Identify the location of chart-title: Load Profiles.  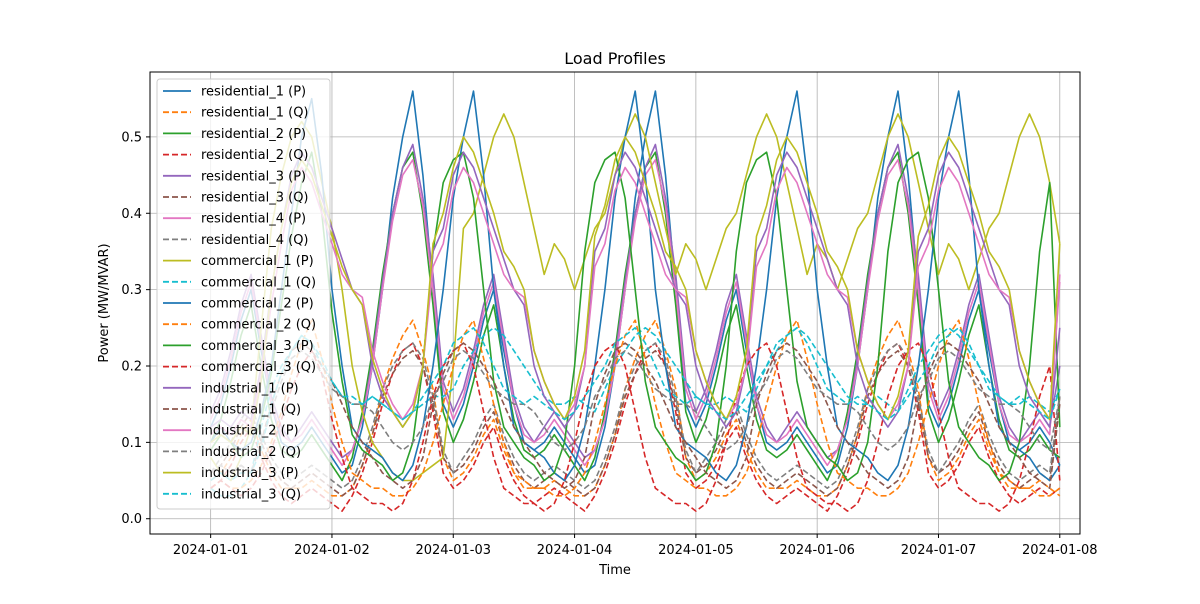
(615, 58).